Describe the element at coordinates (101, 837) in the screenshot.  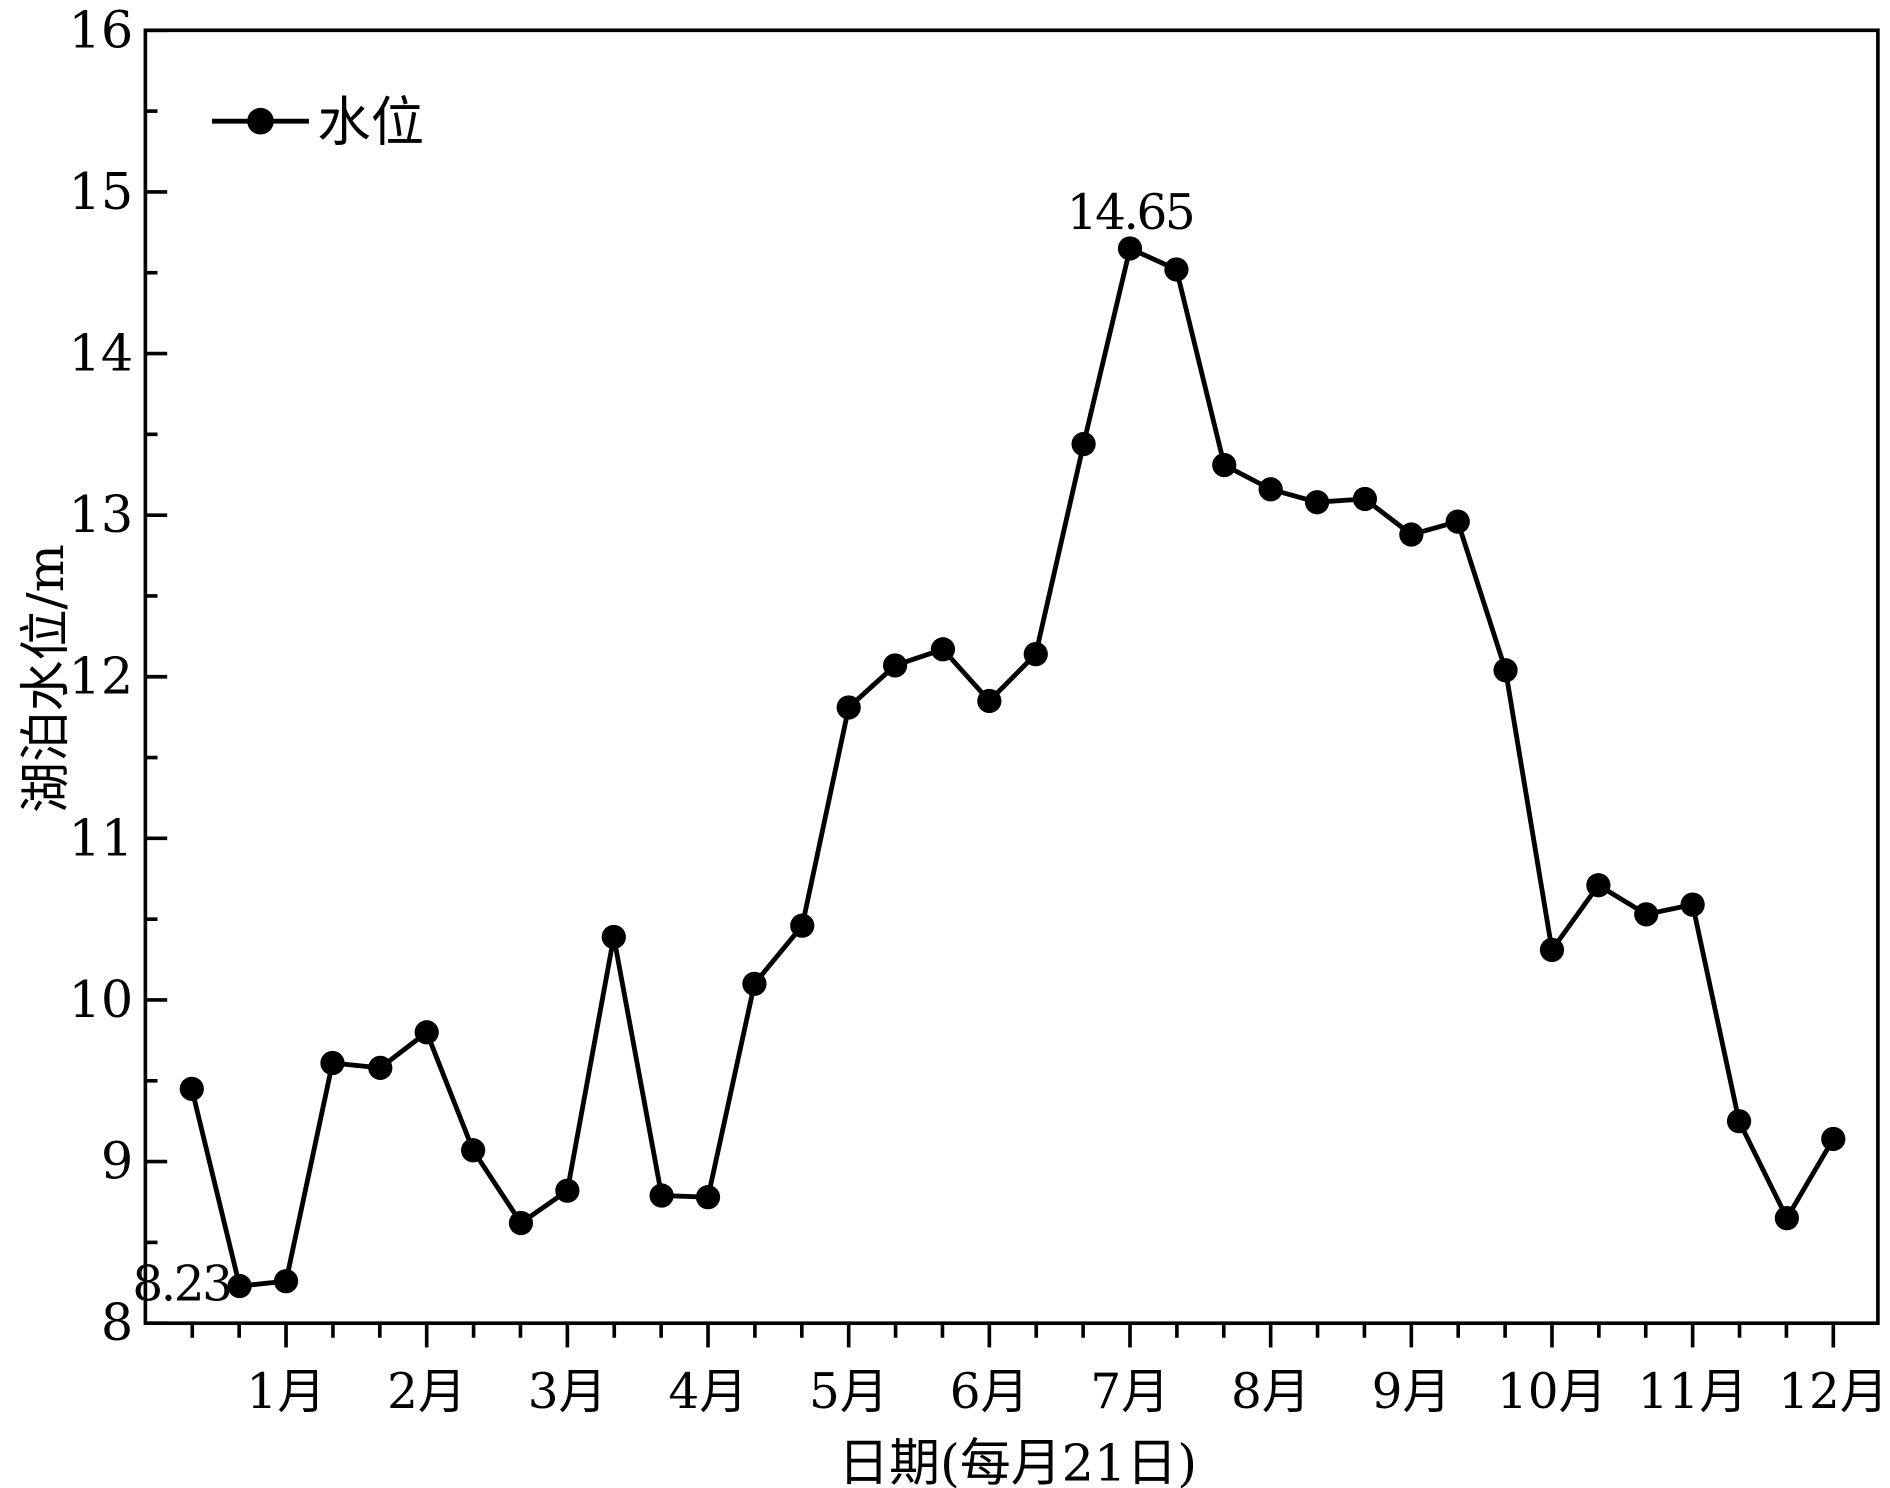
I see `y-tick-label: 11` at that location.